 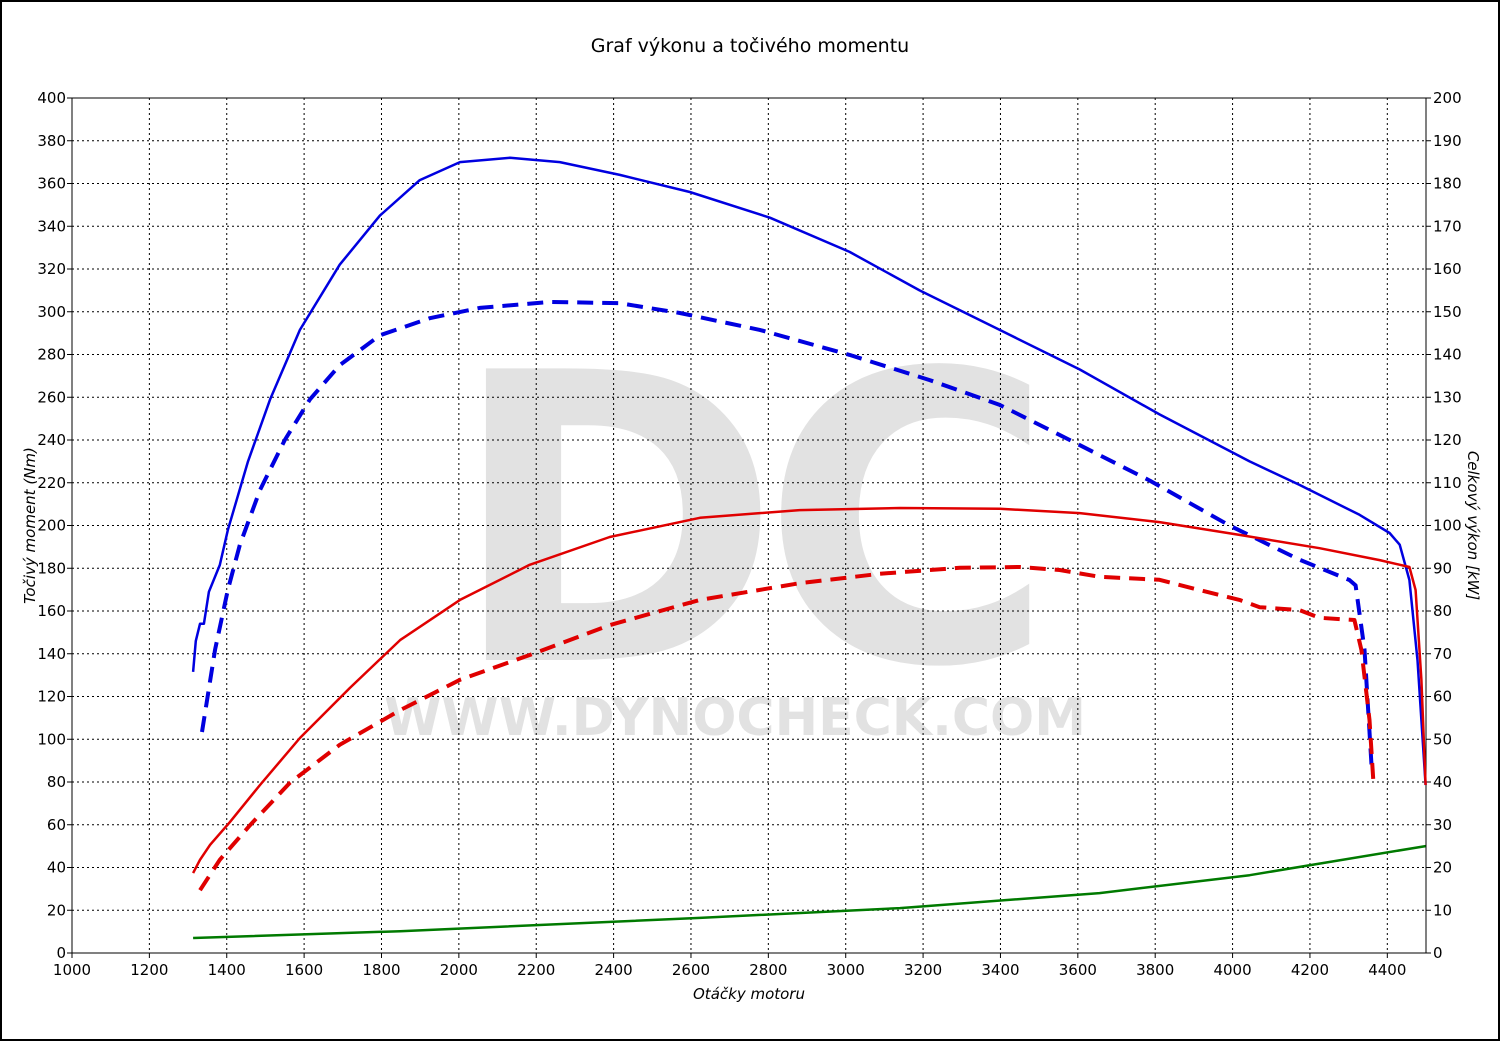 What do you see at coordinates (51, 141) in the screenshot?
I see `y-tick-label: 380` at bounding box center [51, 141].